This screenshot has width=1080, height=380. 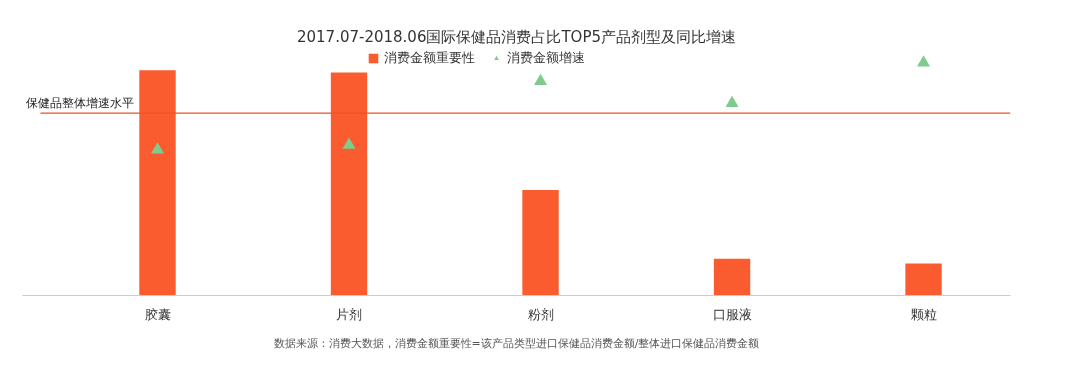 I want to click on ref-line-label: 保健品整体增速水平, so click(x=79, y=103).